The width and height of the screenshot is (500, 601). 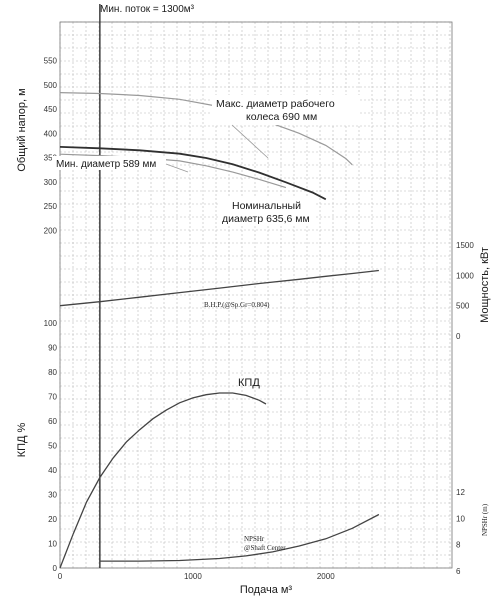 I want to click on head-tick-label: 250, so click(x=51, y=206).